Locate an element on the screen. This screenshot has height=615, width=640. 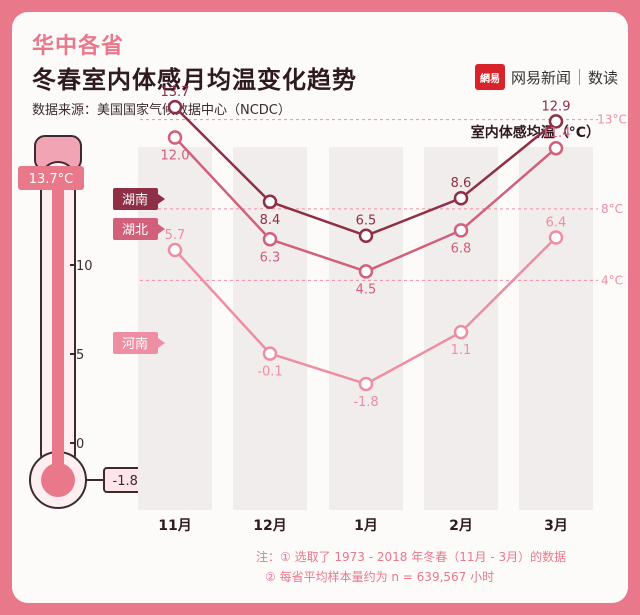
data-source: 数据来源：美国国家气候数据中心（NCDC） is located at coordinates (161, 110).